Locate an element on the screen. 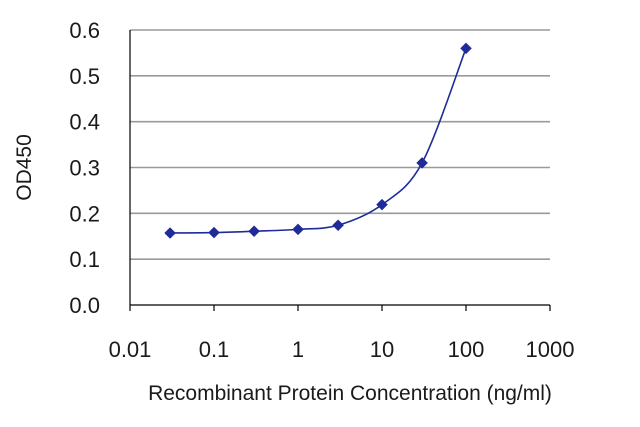 The height and width of the screenshot is (427, 640). y-tick-label-3: 0.3 is located at coordinates (84, 168).